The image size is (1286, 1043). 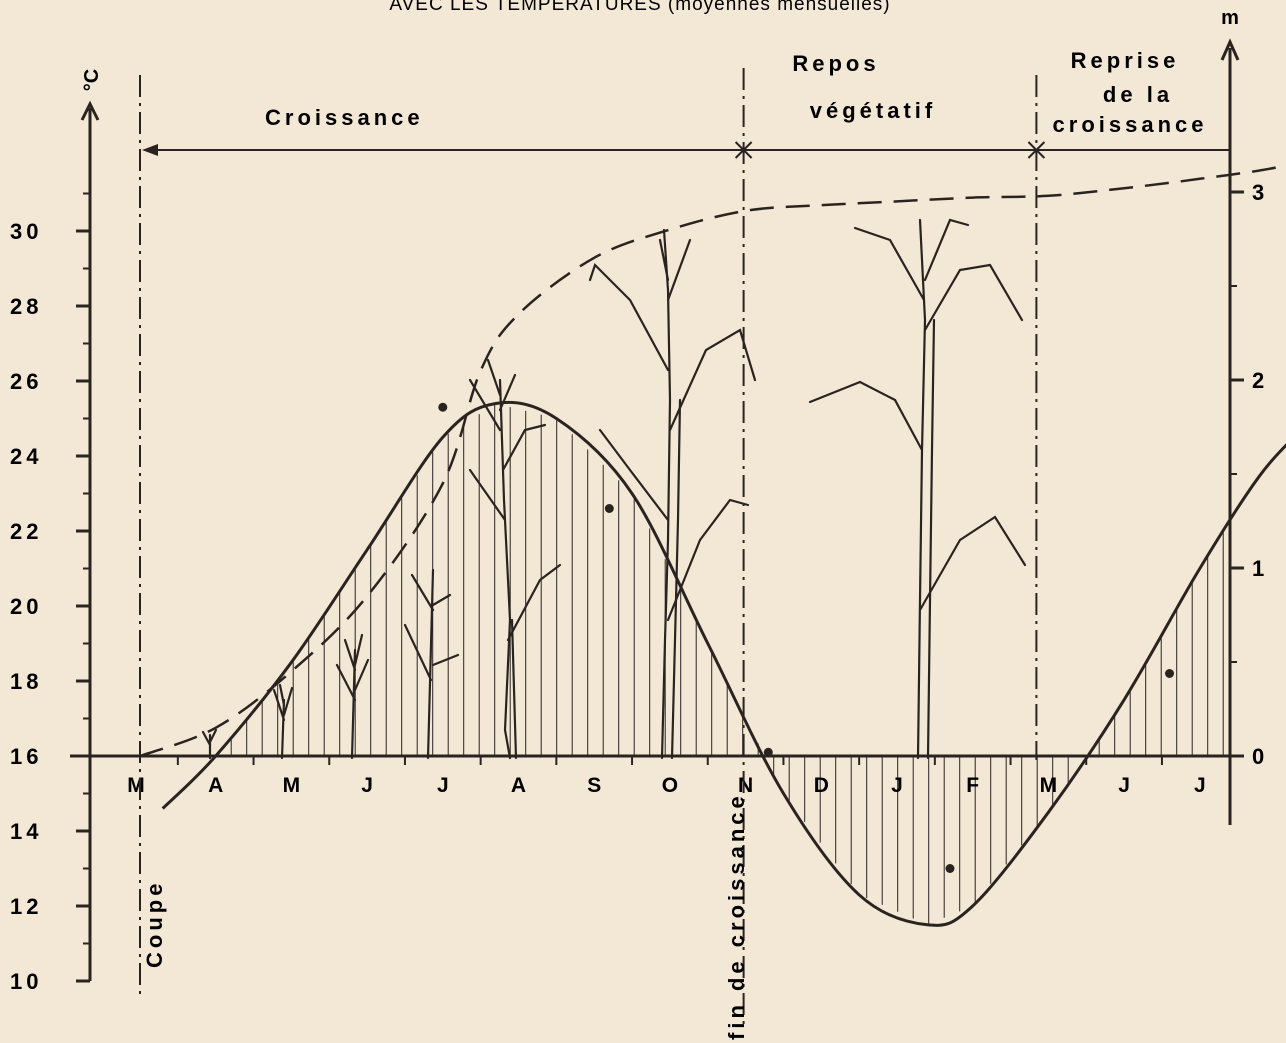 What do you see at coordinates (26, 531) in the screenshot?
I see `left-tick-label: 22` at bounding box center [26, 531].